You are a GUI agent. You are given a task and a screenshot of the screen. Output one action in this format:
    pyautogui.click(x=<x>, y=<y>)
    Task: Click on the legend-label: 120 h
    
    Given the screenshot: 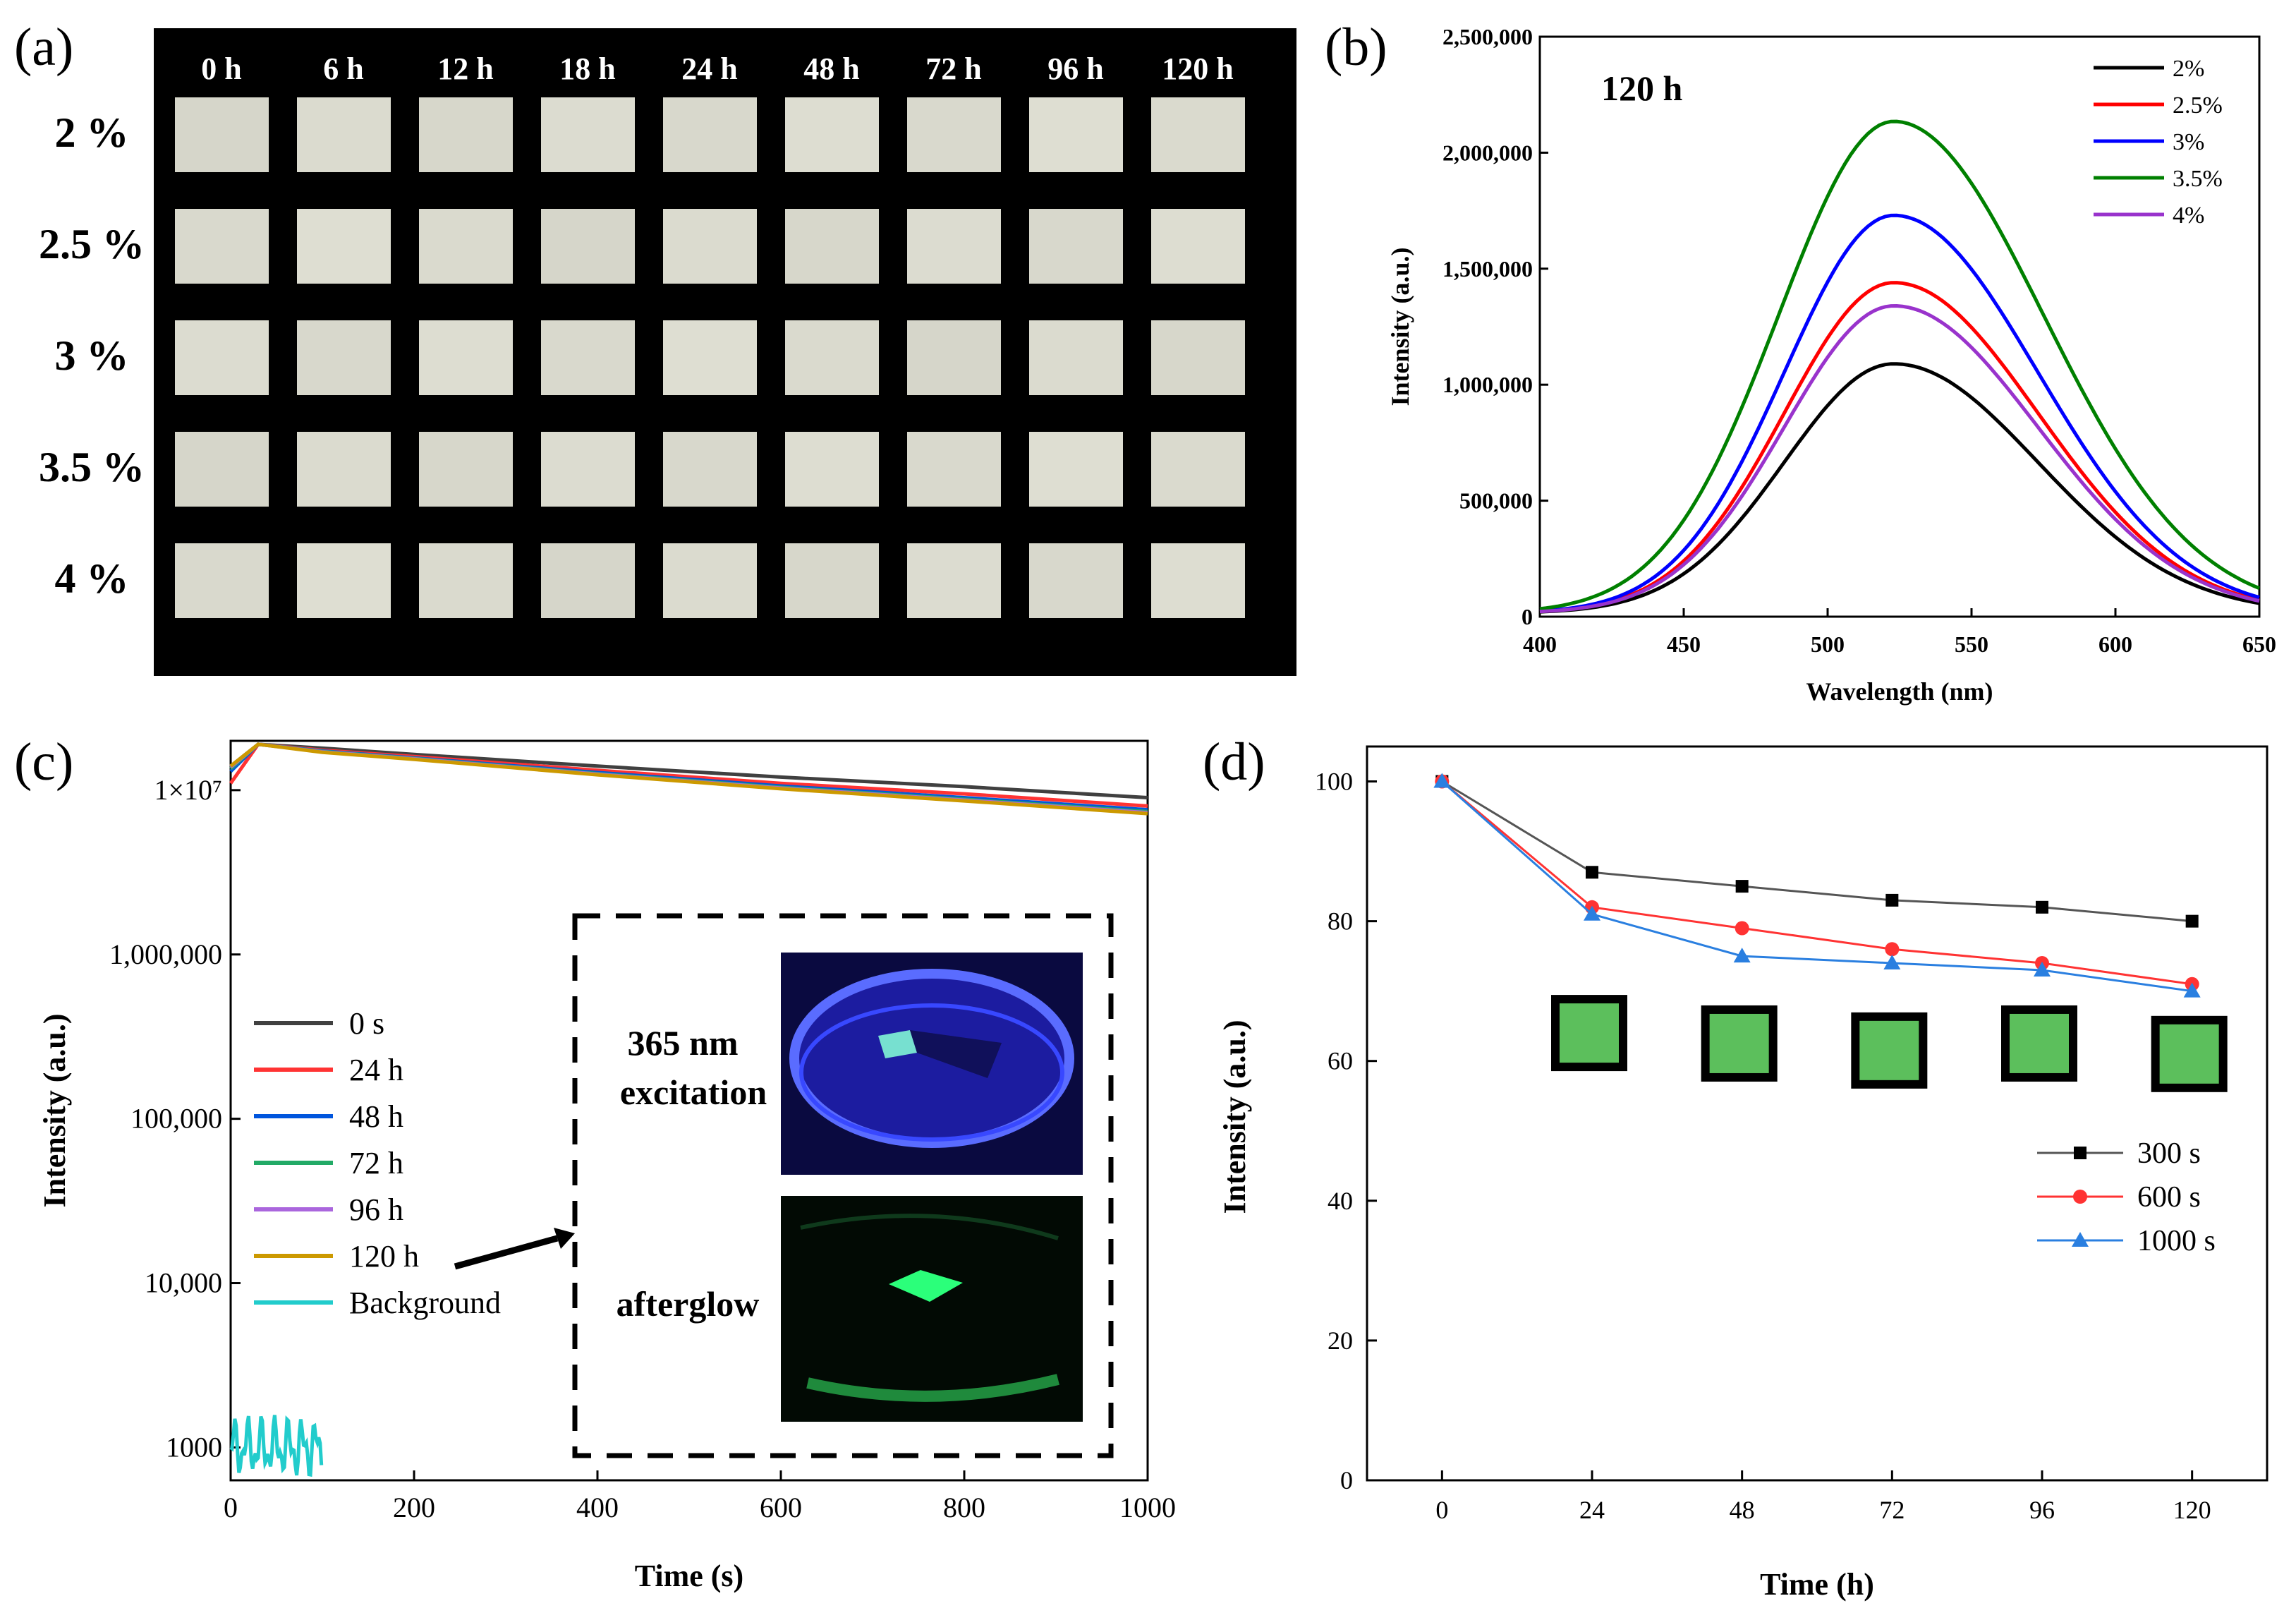 What is the action you would take?
    pyautogui.click(x=384, y=1256)
    